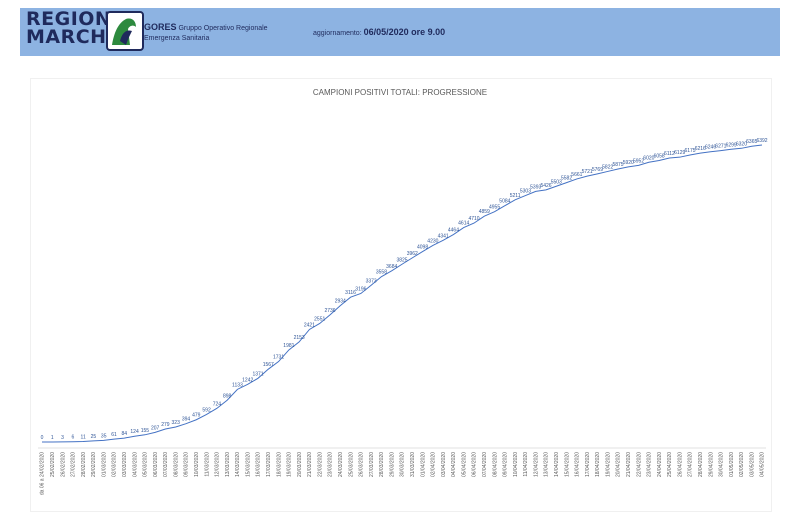 This screenshot has width=800, height=516. What do you see at coordinates (218, 464) in the screenshot?
I see `x-tick-label: 12/03/2020` at bounding box center [218, 464].